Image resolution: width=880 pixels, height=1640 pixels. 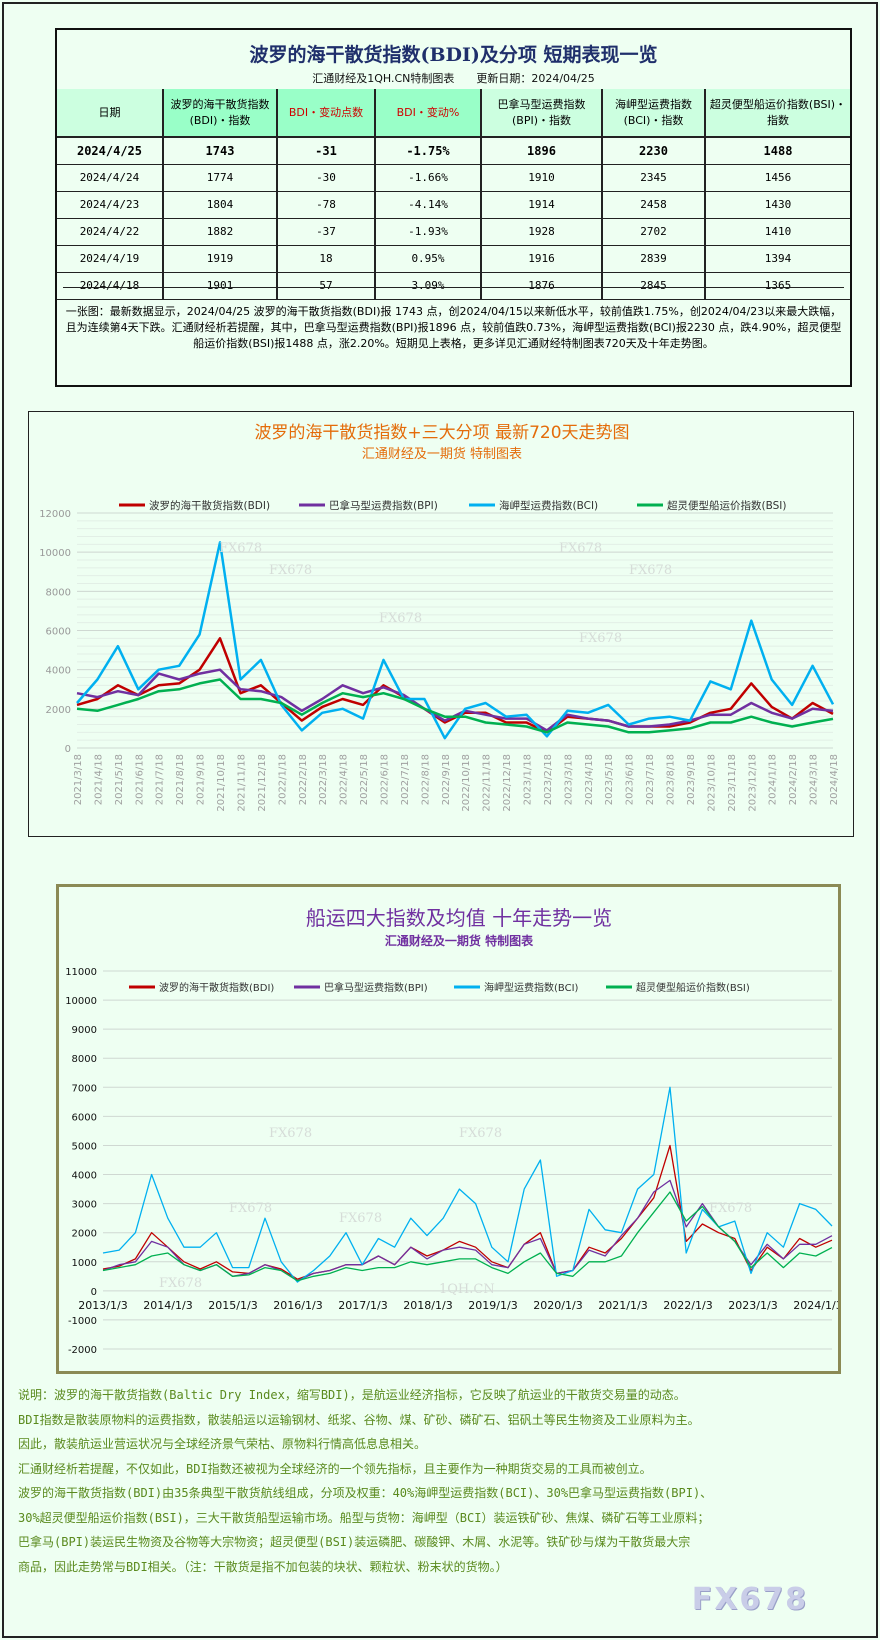 I want to click on y-tick-label: 7000, so click(x=84, y=1088).